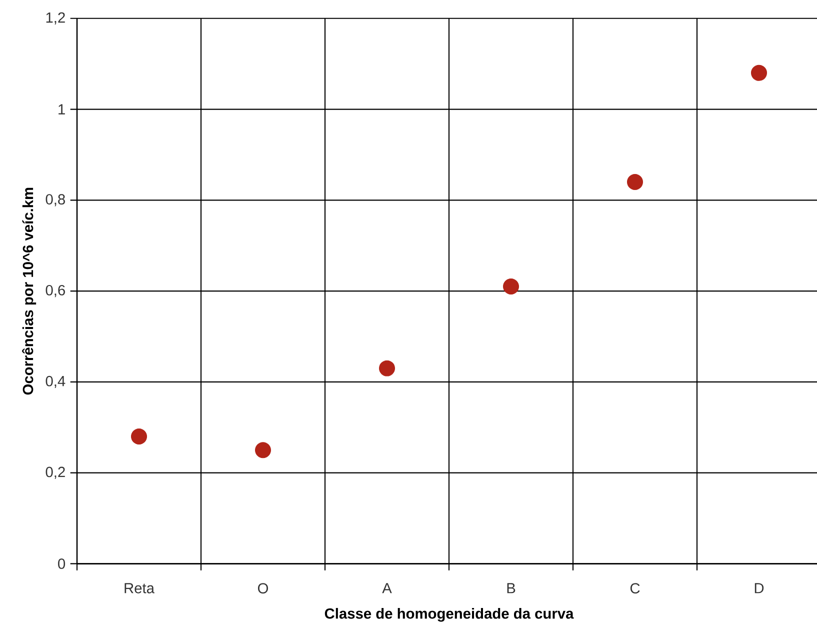 The image size is (817, 638). Describe the element at coordinates (55, 472) in the screenshot. I see `y-tick-label: 0,2` at that location.